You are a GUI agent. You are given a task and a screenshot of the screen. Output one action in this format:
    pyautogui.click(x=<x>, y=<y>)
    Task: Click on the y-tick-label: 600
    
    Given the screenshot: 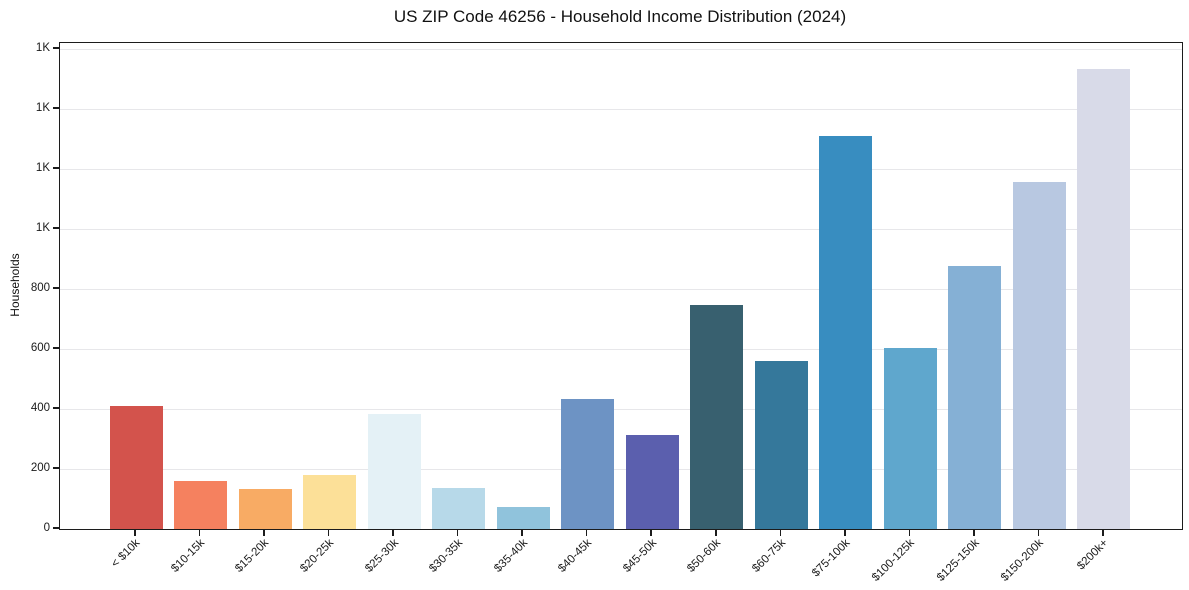 What is the action you would take?
    pyautogui.click(x=40, y=348)
    